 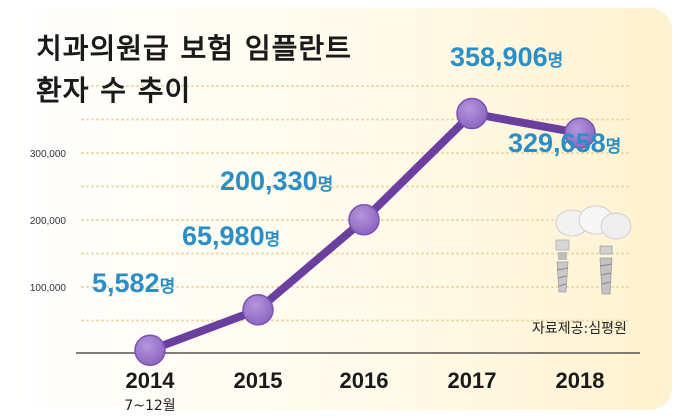 What do you see at coordinates (48, 288) in the screenshot?
I see `y-tick-label: 100,000` at bounding box center [48, 288].